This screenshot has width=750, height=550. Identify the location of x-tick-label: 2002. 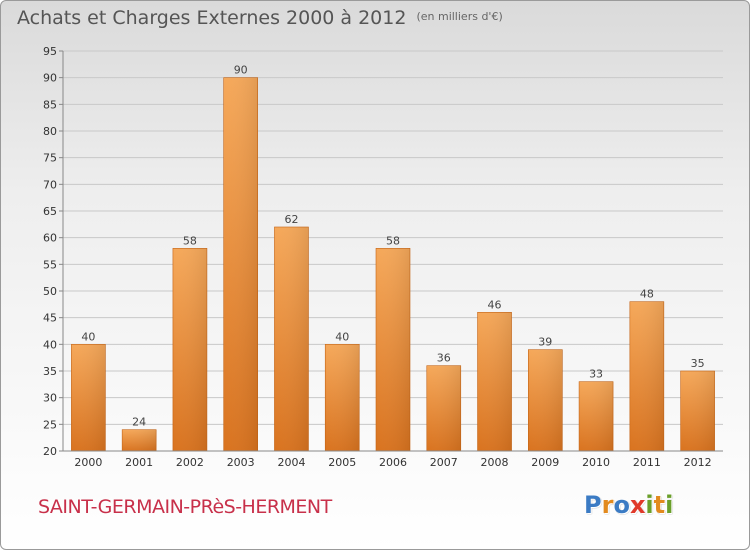
(190, 462).